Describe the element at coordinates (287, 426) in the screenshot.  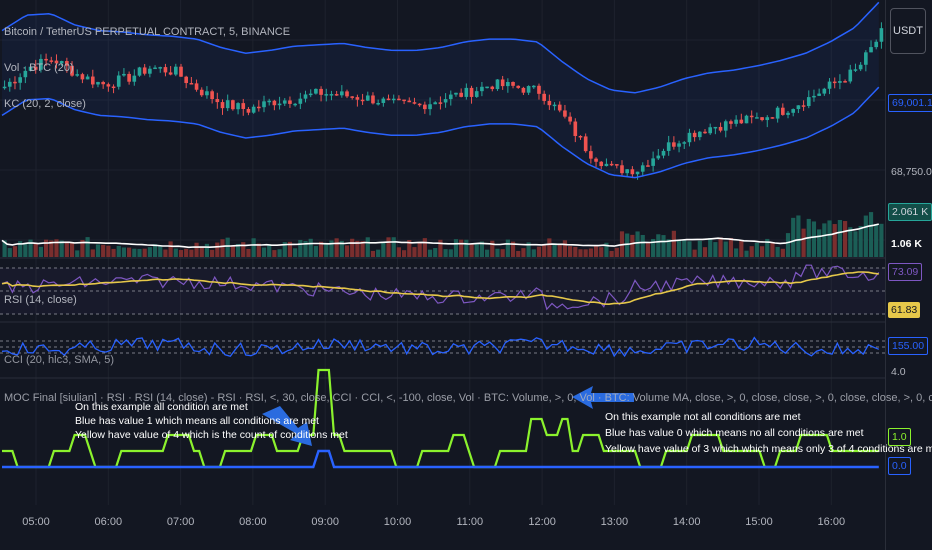
I see `arrow-left` at that location.